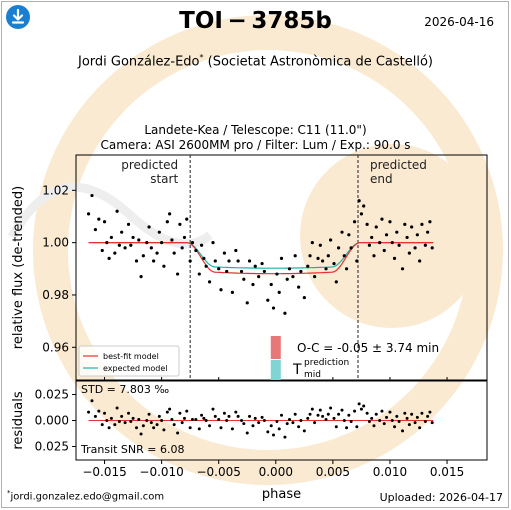 The width and height of the screenshot is (511, 510). What do you see at coordinates (255, 21) in the screenshot?
I see `page-title: TOI − 3785b` at bounding box center [255, 21].